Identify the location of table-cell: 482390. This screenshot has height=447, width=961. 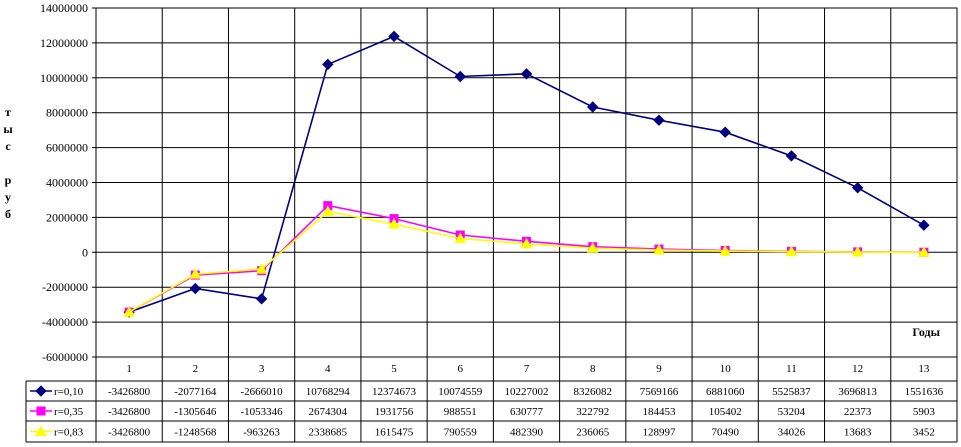
(527, 433).